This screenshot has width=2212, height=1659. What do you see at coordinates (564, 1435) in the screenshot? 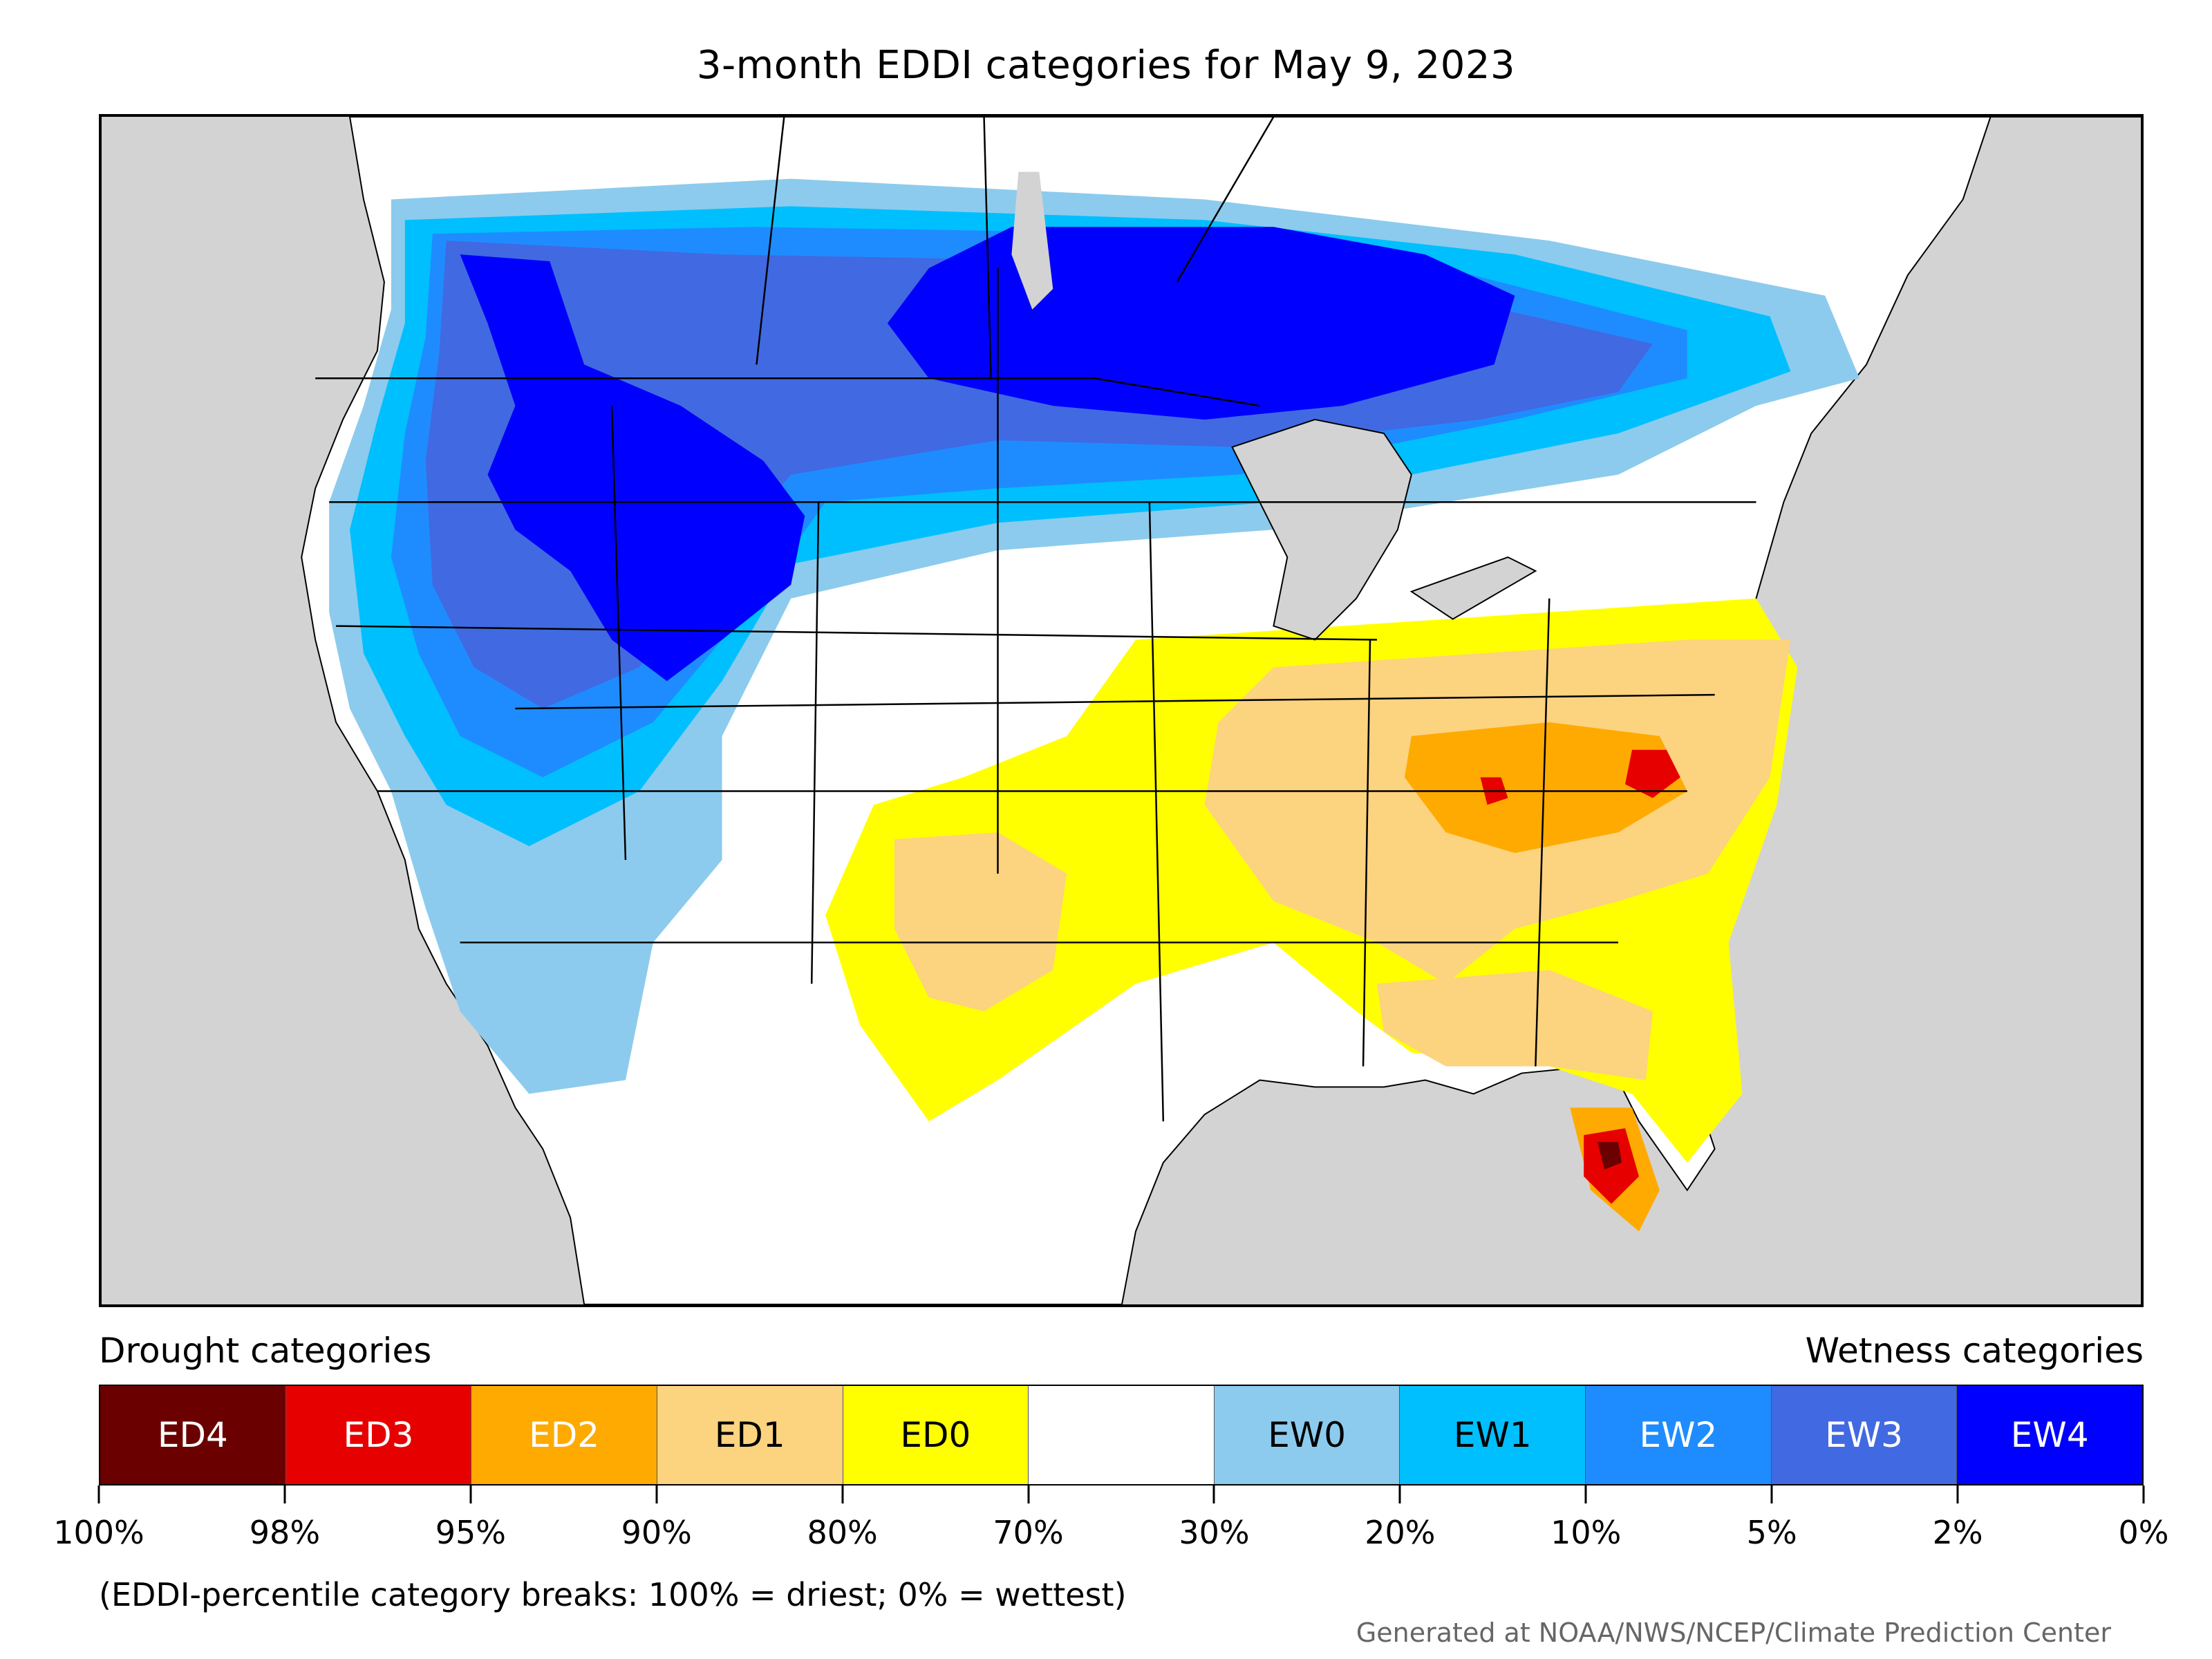
I see `legend-cell-ed2: ED2` at bounding box center [564, 1435].